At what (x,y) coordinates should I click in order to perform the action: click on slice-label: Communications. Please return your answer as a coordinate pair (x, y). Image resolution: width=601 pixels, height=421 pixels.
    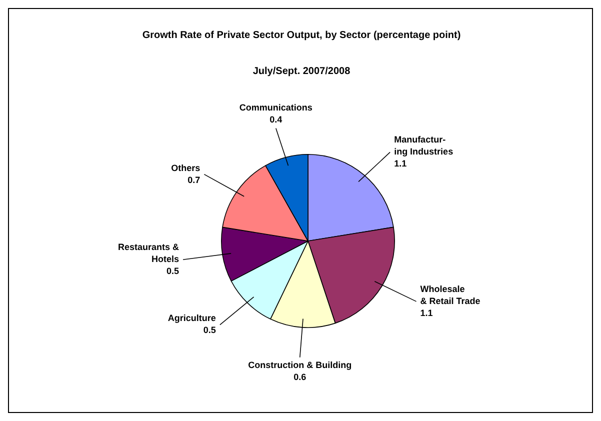
    Looking at the image, I should click on (275, 107).